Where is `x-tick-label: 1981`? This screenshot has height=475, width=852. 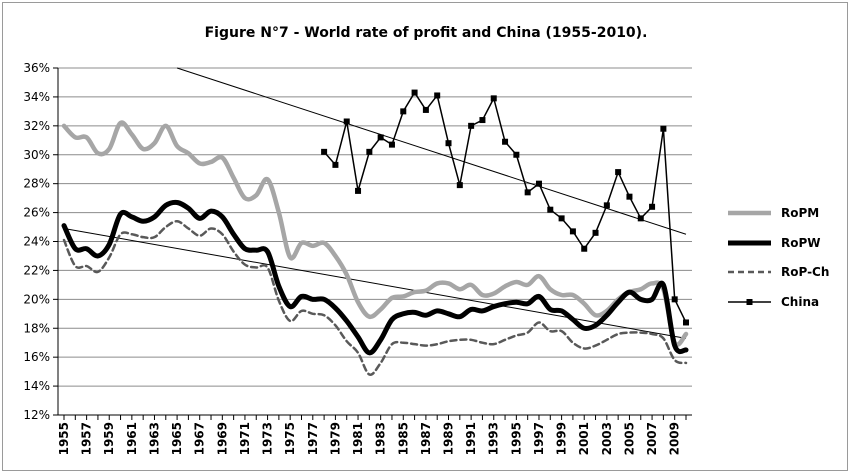
x-tick-label: 1981 is located at coordinates (358, 438).